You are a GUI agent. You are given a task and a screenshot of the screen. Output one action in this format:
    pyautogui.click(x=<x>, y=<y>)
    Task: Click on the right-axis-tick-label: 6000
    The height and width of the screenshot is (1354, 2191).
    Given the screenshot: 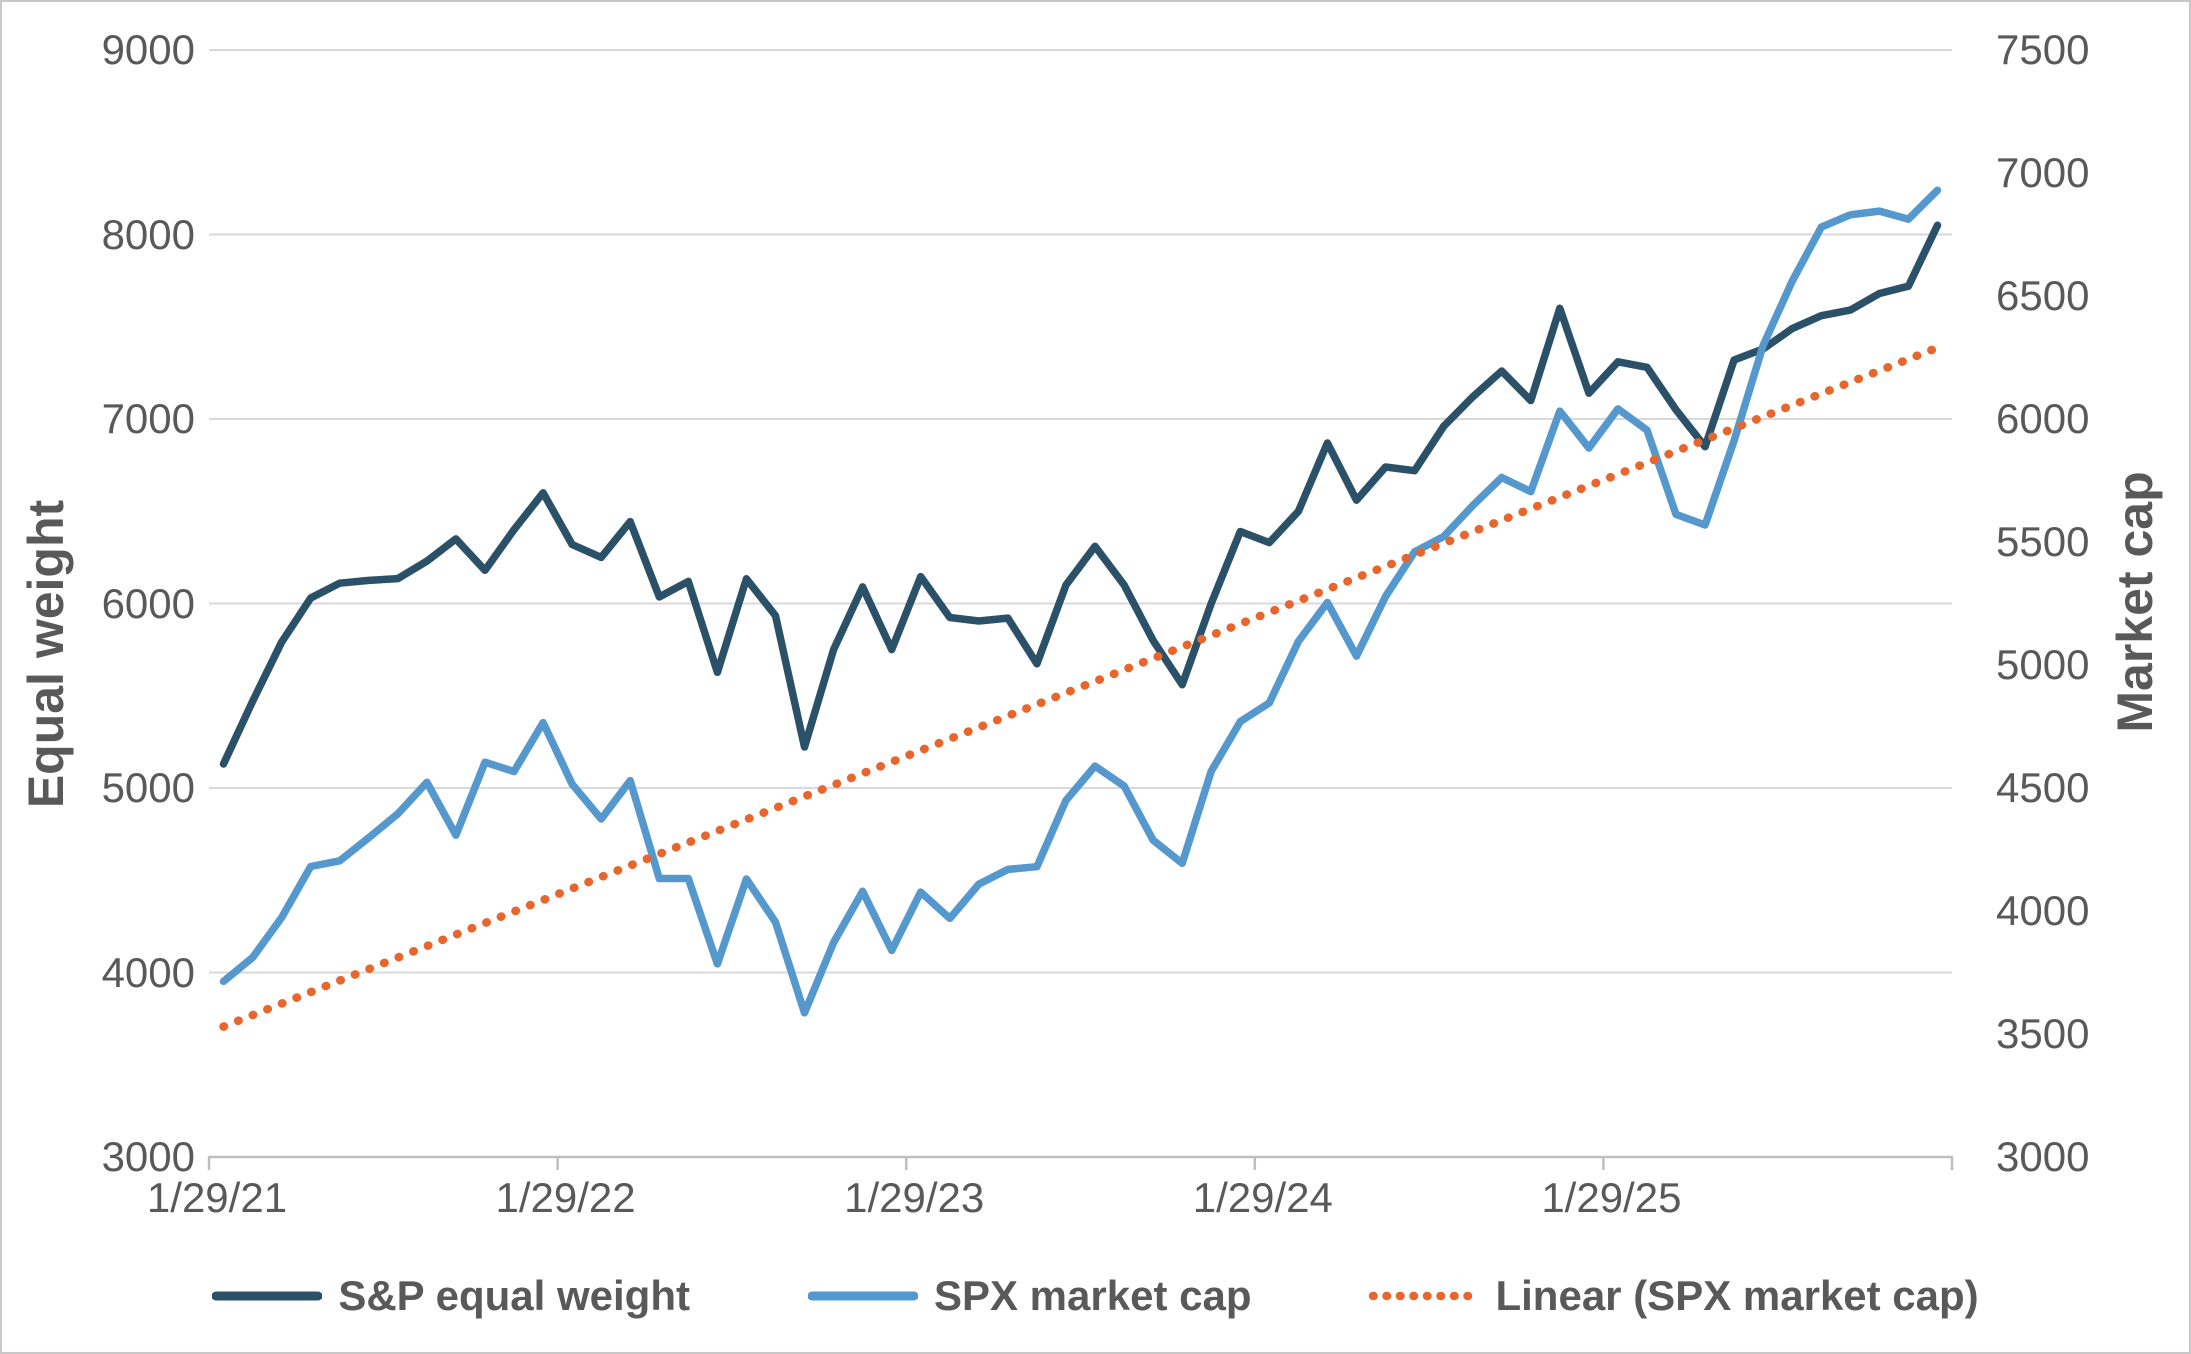 What is the action you would take?
    pyautogui.click(x=2043, y=418)
    